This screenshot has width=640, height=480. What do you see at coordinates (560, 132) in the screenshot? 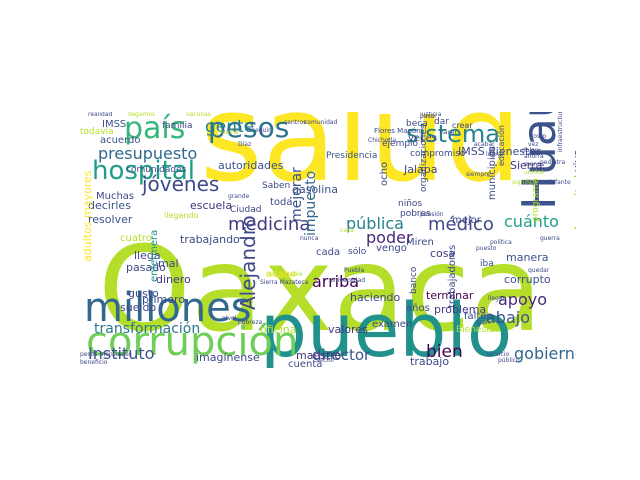
I see `word-133: infraestructura` at bounding box center [560, 132].